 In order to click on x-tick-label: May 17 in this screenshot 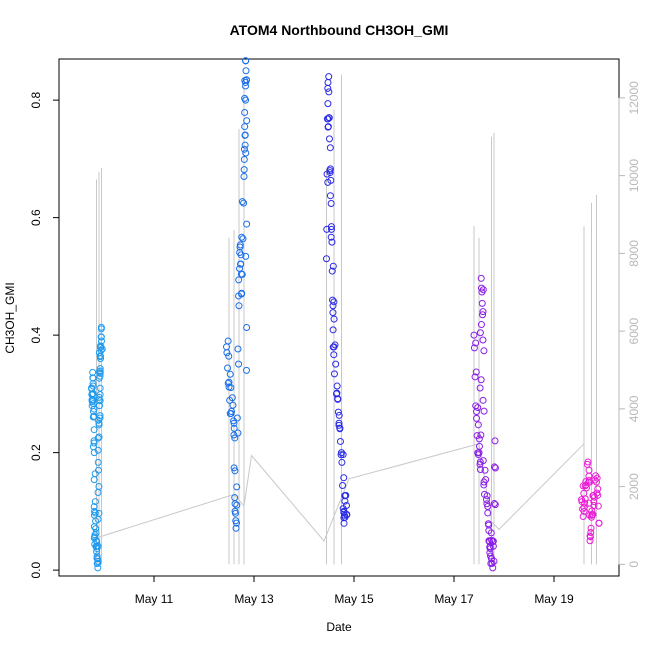, I will do `click(454, 599)`.